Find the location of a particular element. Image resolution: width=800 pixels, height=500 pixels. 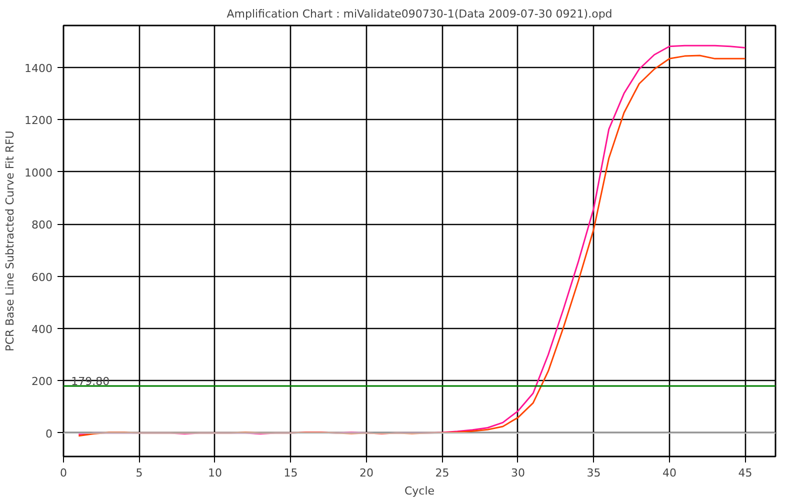

x-tick-label: 40 is located at coordinates (669, 473).